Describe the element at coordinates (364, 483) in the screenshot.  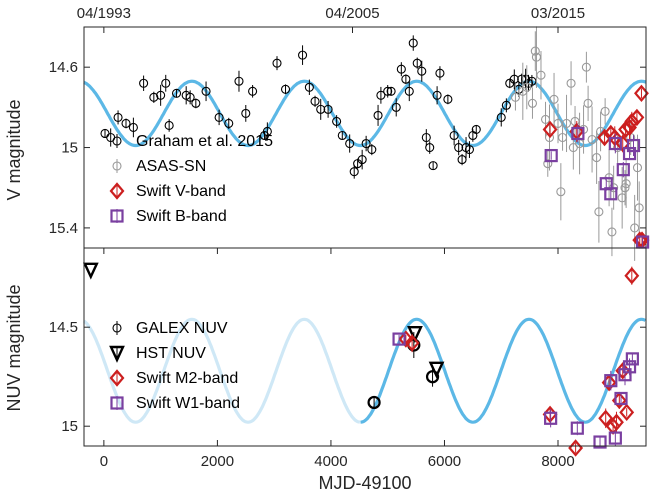
I see `x-axis-label: MJD-49100` at that location.